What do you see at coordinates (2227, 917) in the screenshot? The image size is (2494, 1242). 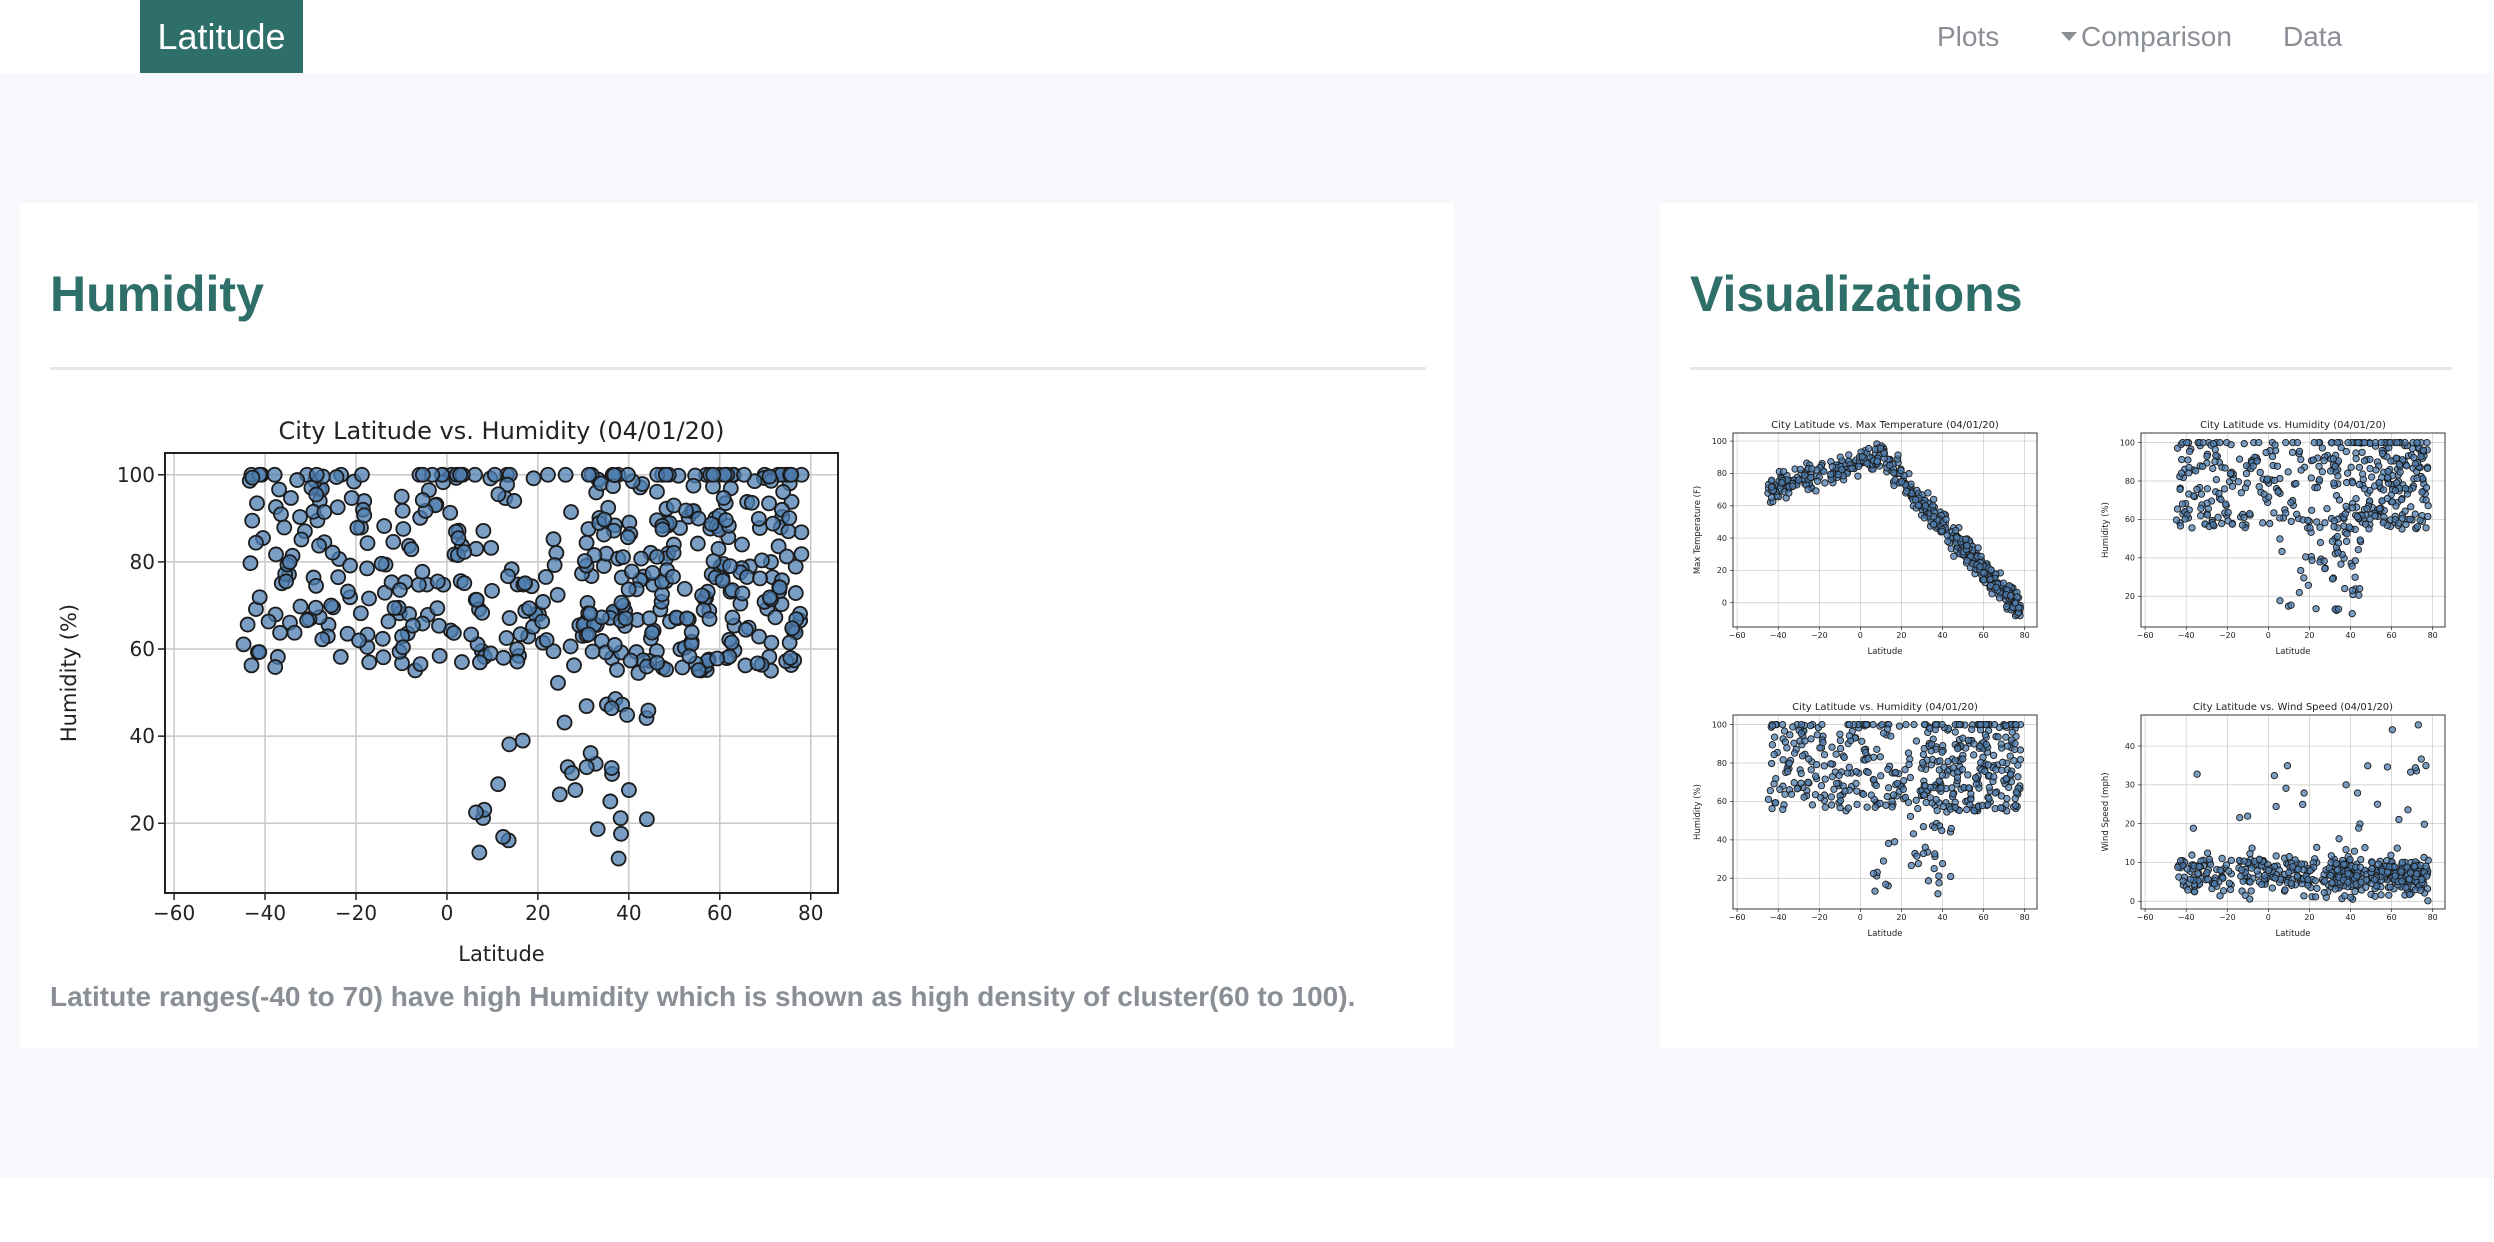 I see `x-tick-label: −20` at bounding box center [2227, 917].